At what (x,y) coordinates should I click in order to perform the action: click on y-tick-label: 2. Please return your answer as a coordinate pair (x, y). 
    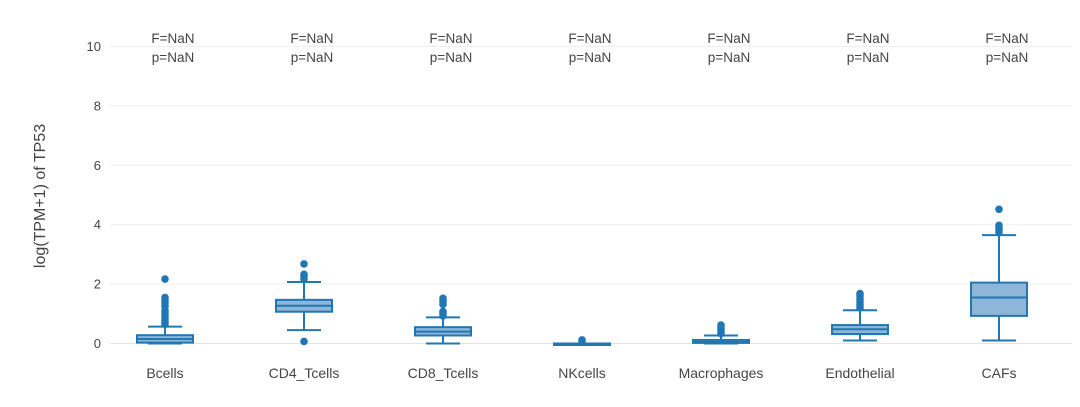
    Looking at the image, I should click on (97, 284).